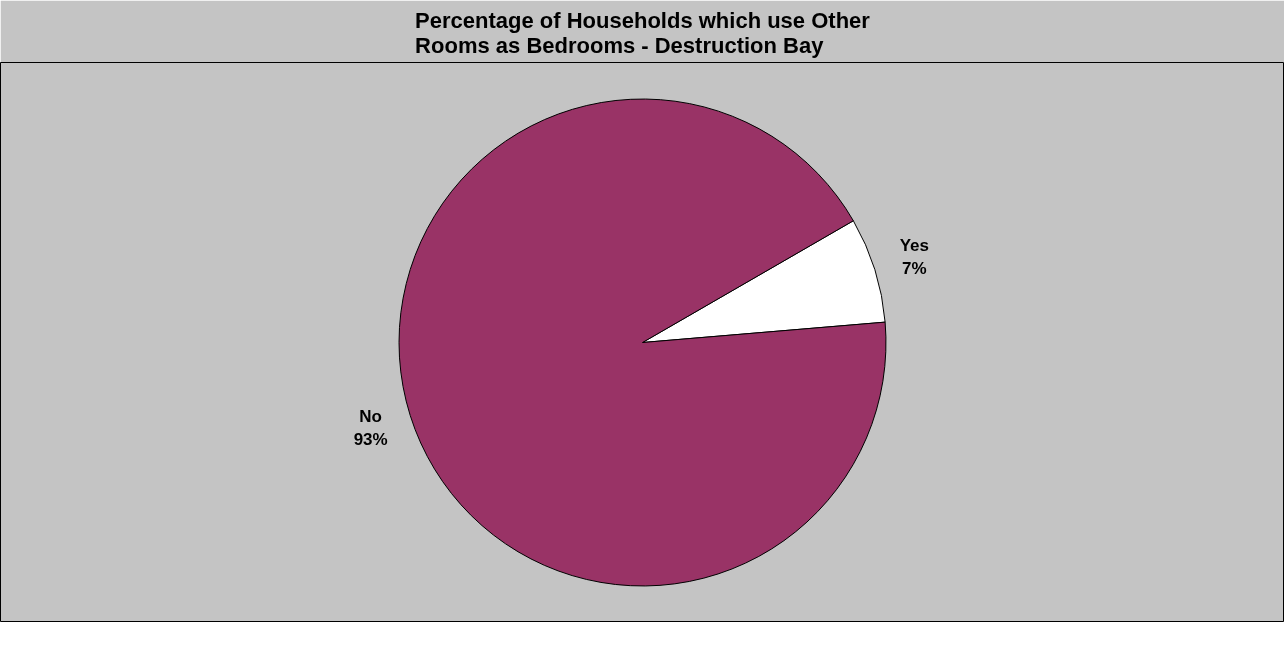 This screenshot has height=664, width=1288. I want to click on slice-label: Yes, so click(914, 246).